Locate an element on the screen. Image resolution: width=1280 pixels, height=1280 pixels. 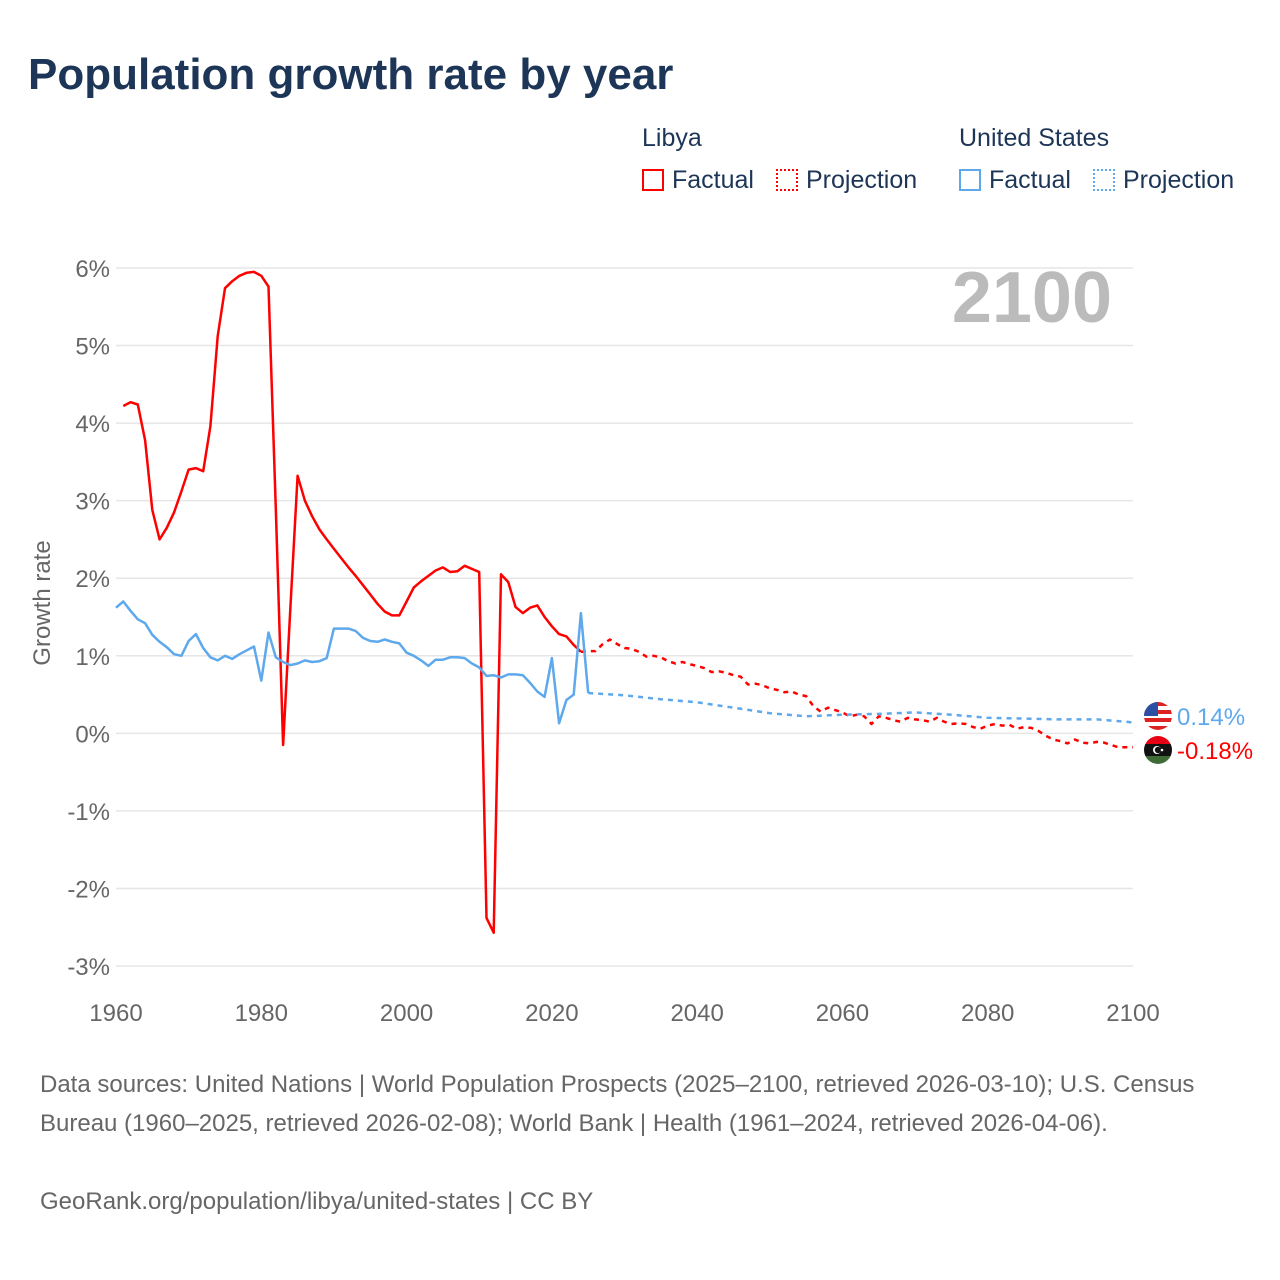
y-tick-label: 4% is located at coordinates (92, 424).